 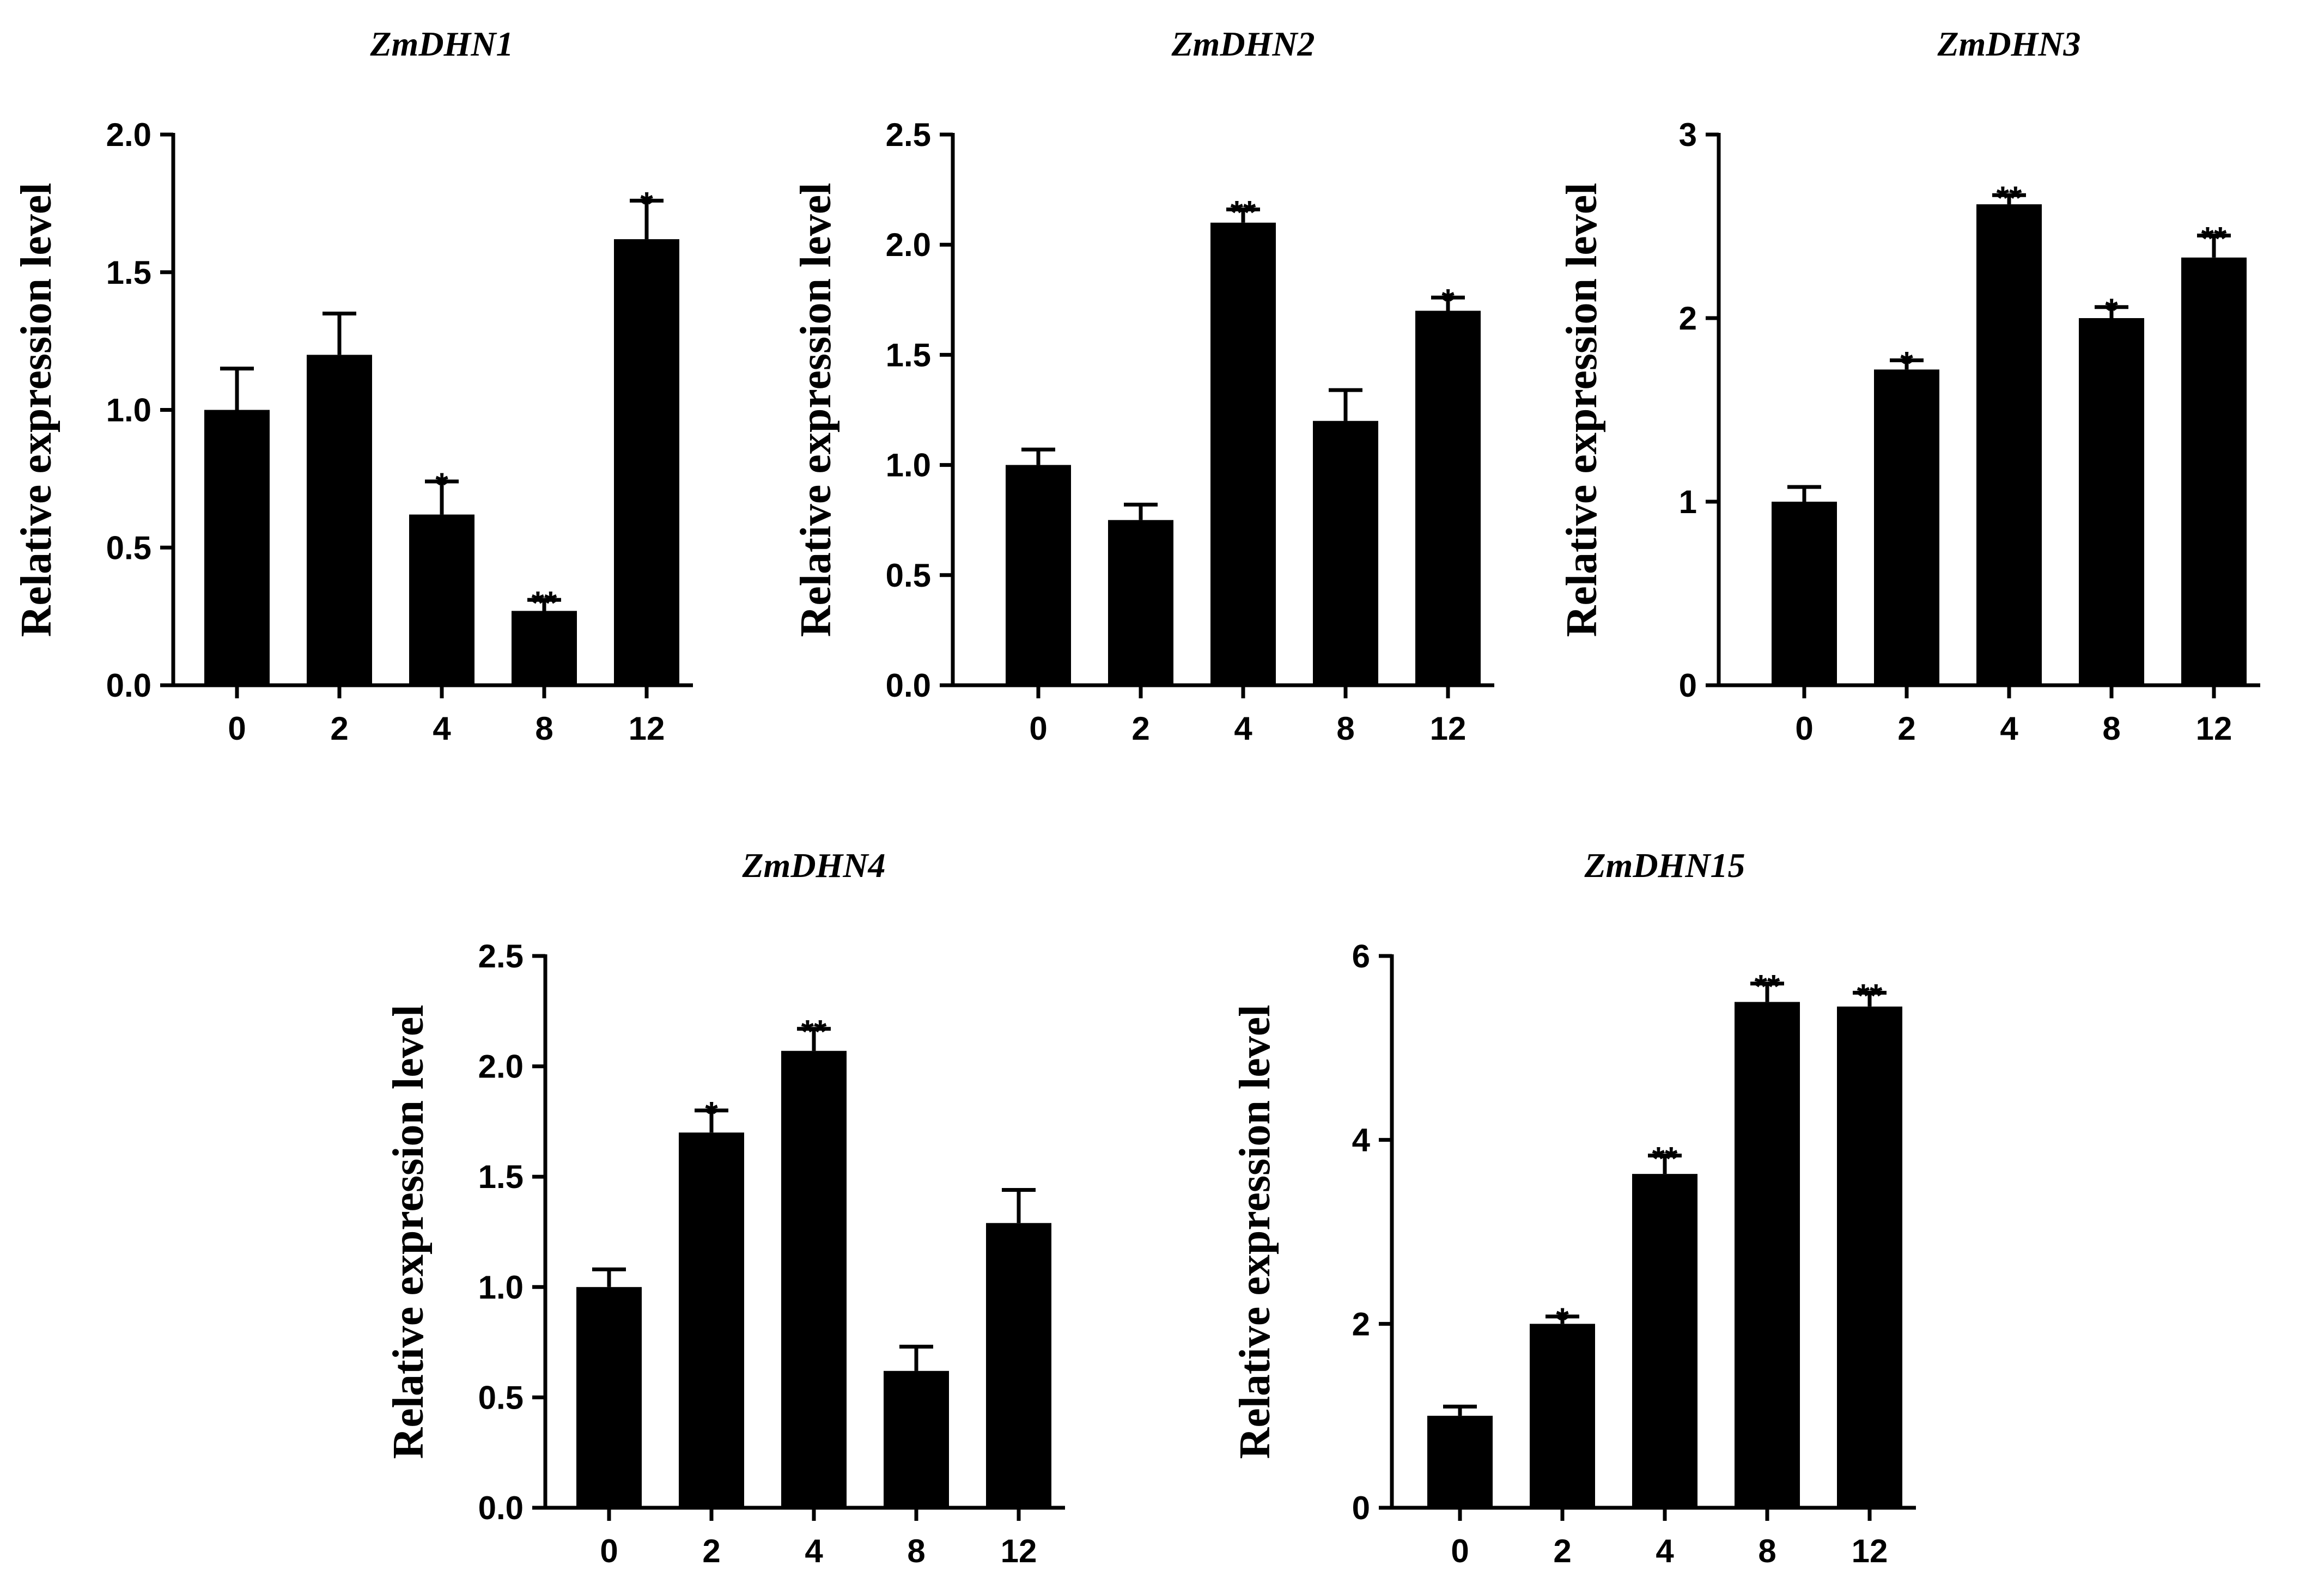 What do you see at coordinates (1361, 956) in the screenshot?
I see `y-tick-label: 6` at bounding box center [1361, 956].